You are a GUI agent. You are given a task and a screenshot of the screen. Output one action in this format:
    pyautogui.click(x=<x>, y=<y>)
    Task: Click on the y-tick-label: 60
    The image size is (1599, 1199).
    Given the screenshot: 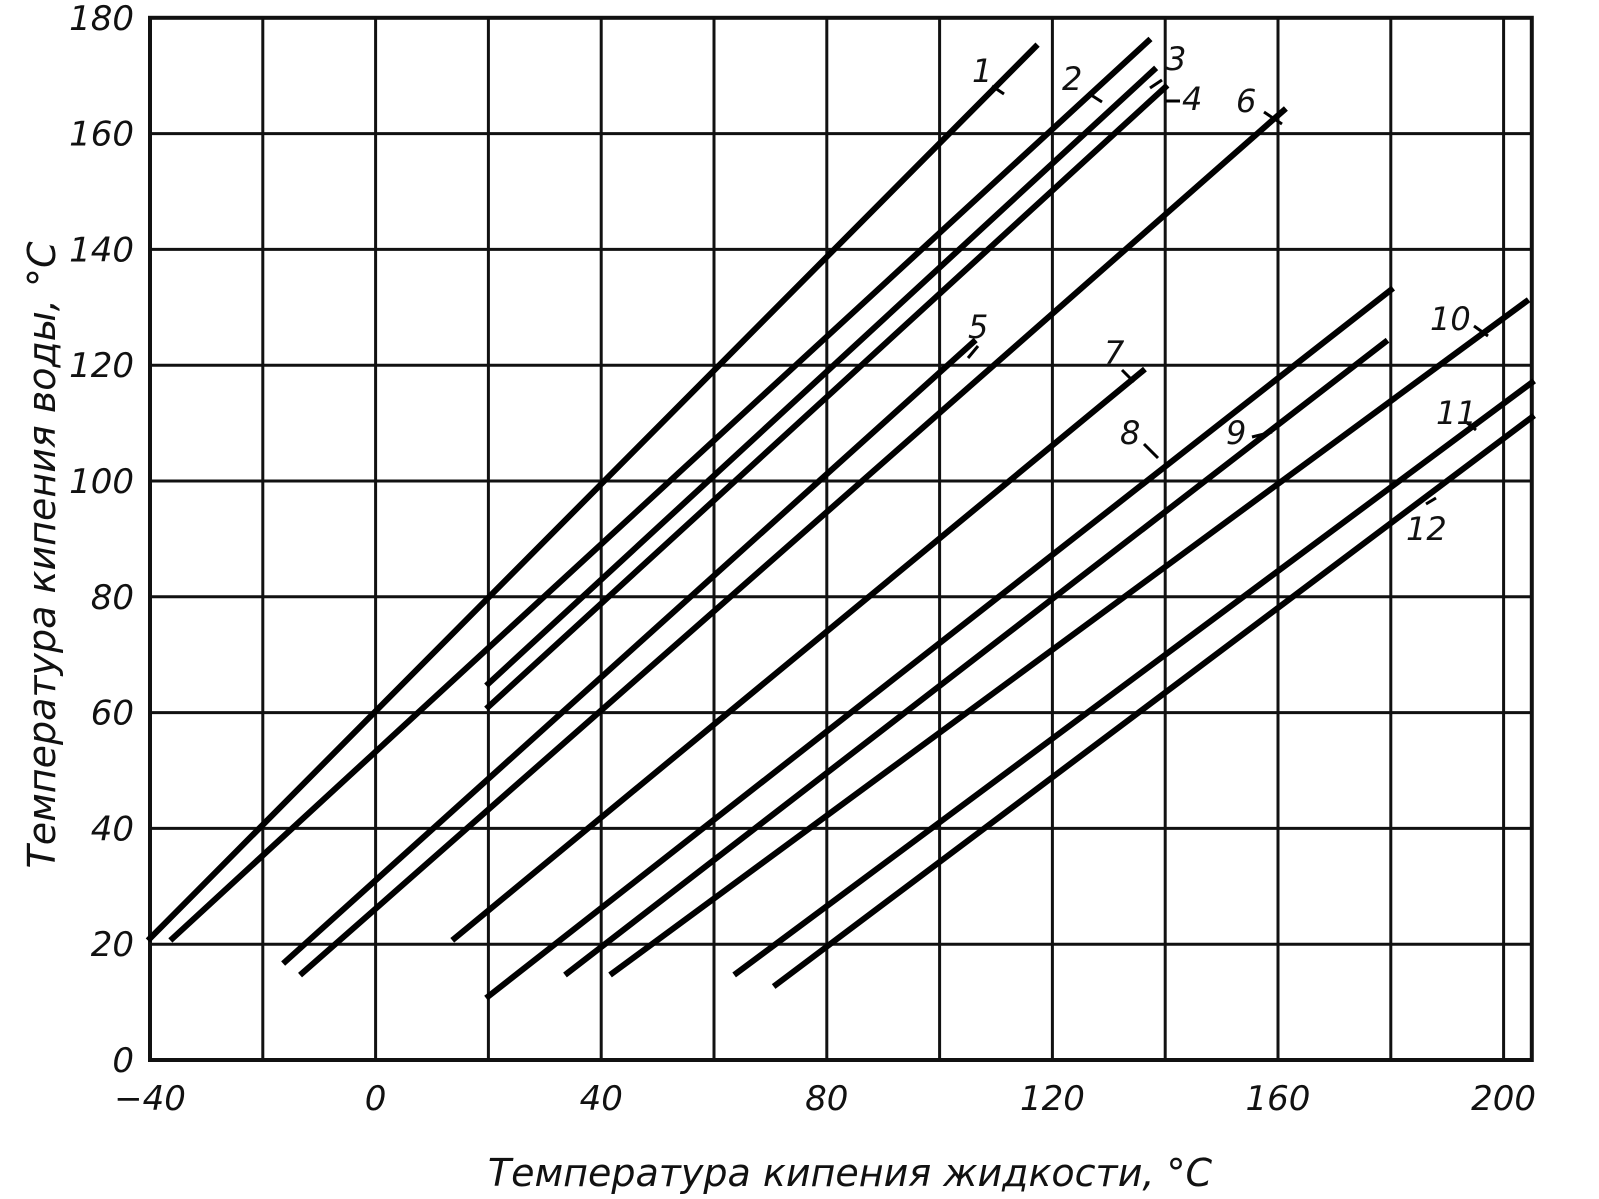 What is the action you would take?
    pyautogui.click(x=112, y=714)
    